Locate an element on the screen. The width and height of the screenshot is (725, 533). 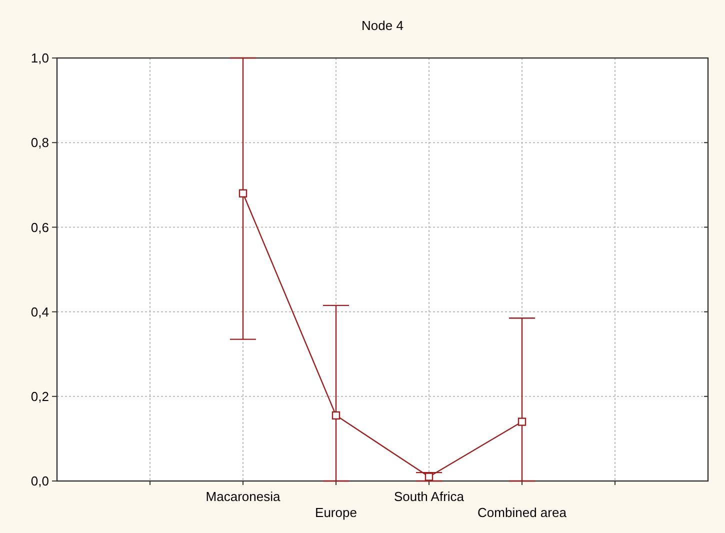
y-tick-label: 0,8 is located at coordinates (39, 142).